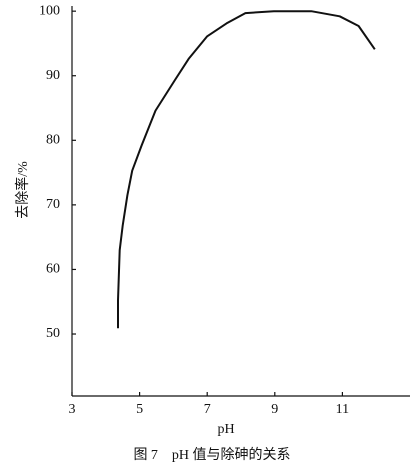 The width and height of the screenshot is (419, 469). I want to click on y-tick-label: 100, so click(49, 10).